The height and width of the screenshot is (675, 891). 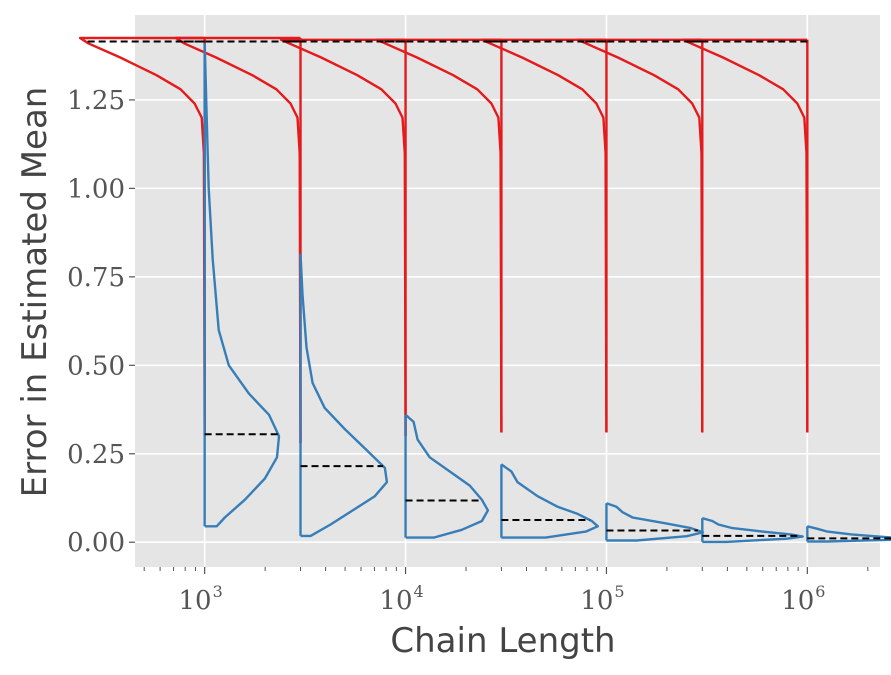 I want to click on y-tick-label: 1.00, so click(x=96, y=189).